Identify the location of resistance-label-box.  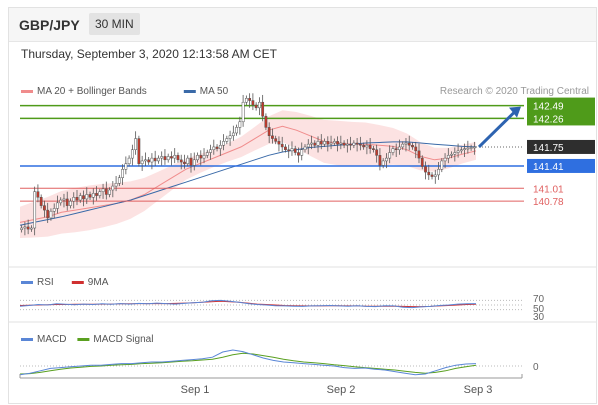
(561, 111).